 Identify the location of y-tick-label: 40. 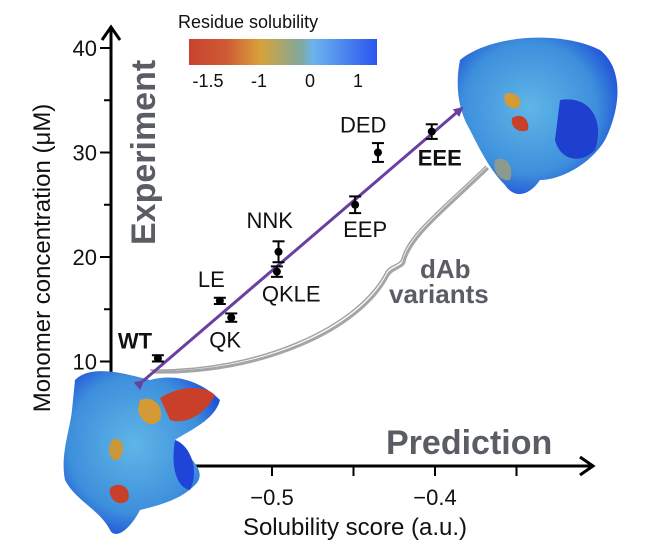
(85, 48).